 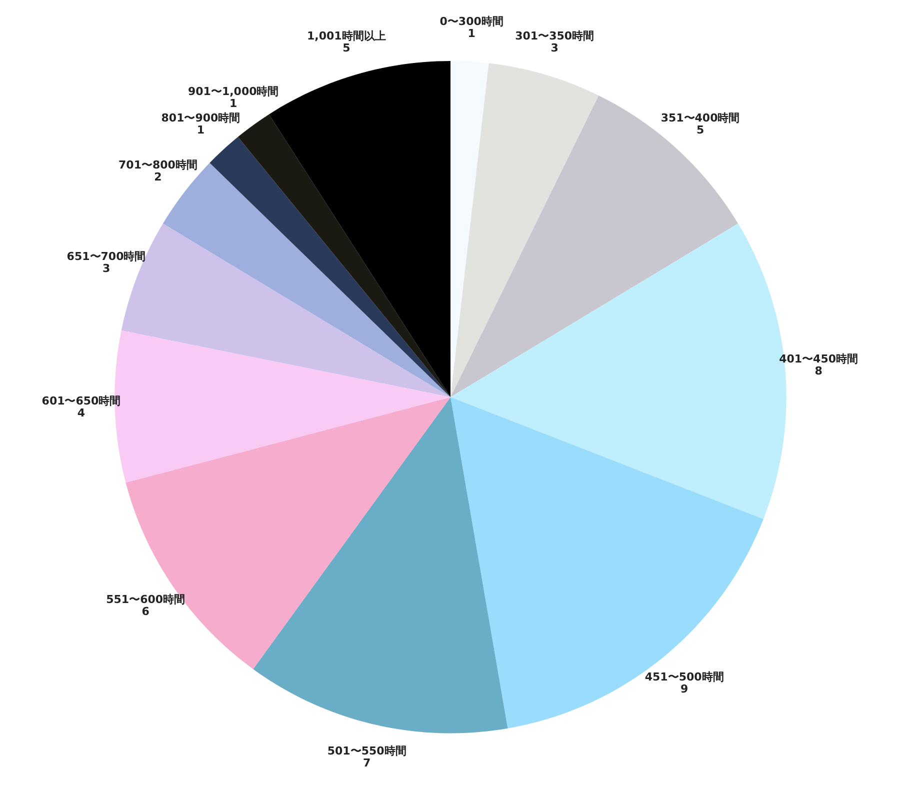 I want to click on slice-label: 301〜350時間, so click(x=554, y=35).